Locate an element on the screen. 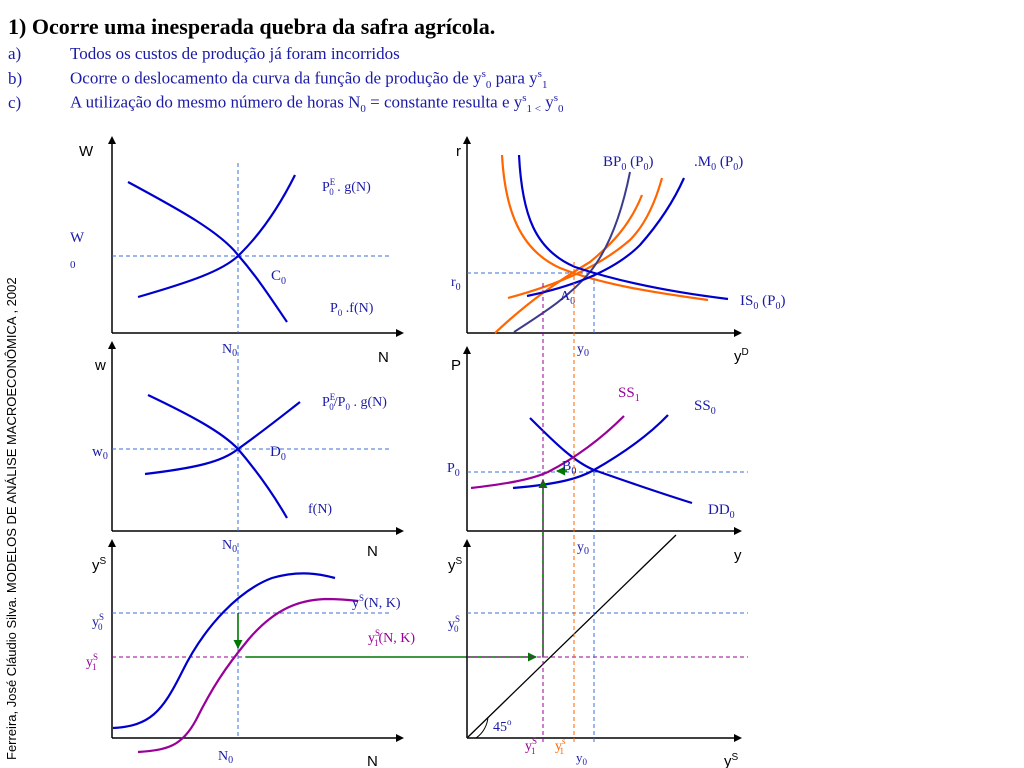 Image resolution: width=1024 pixels, height=768 pixels. panel-labor-market: W N W 0 N0 PE 0 . g(N) P0 .f(N) C0 is located at coordinates (237, 251).